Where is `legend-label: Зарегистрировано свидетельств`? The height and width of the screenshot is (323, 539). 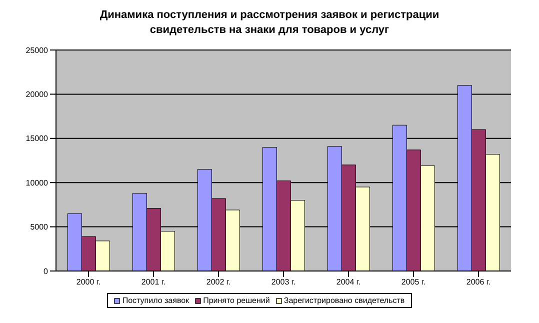 legend-label: Зарегистрировано свидетельств is located at coordinates (343, 300).